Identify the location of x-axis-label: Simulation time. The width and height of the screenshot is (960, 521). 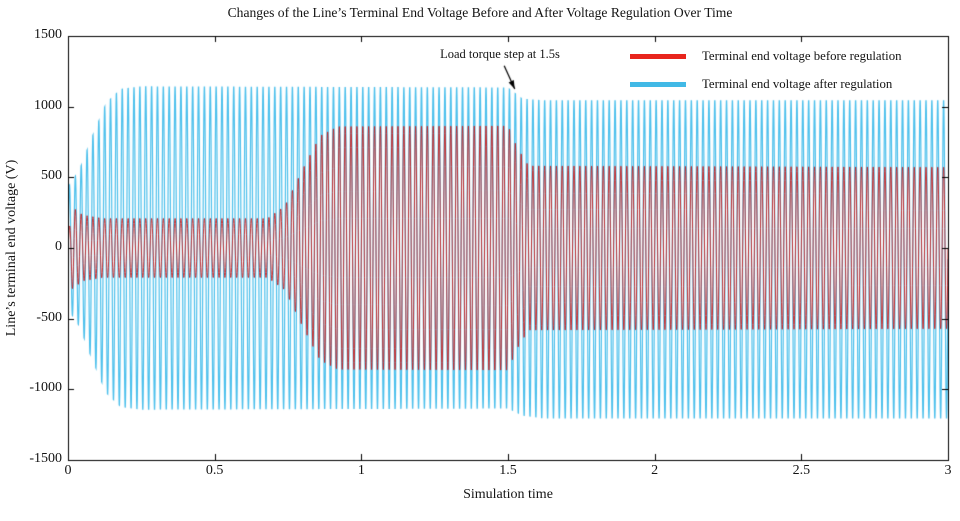
(508, 494).